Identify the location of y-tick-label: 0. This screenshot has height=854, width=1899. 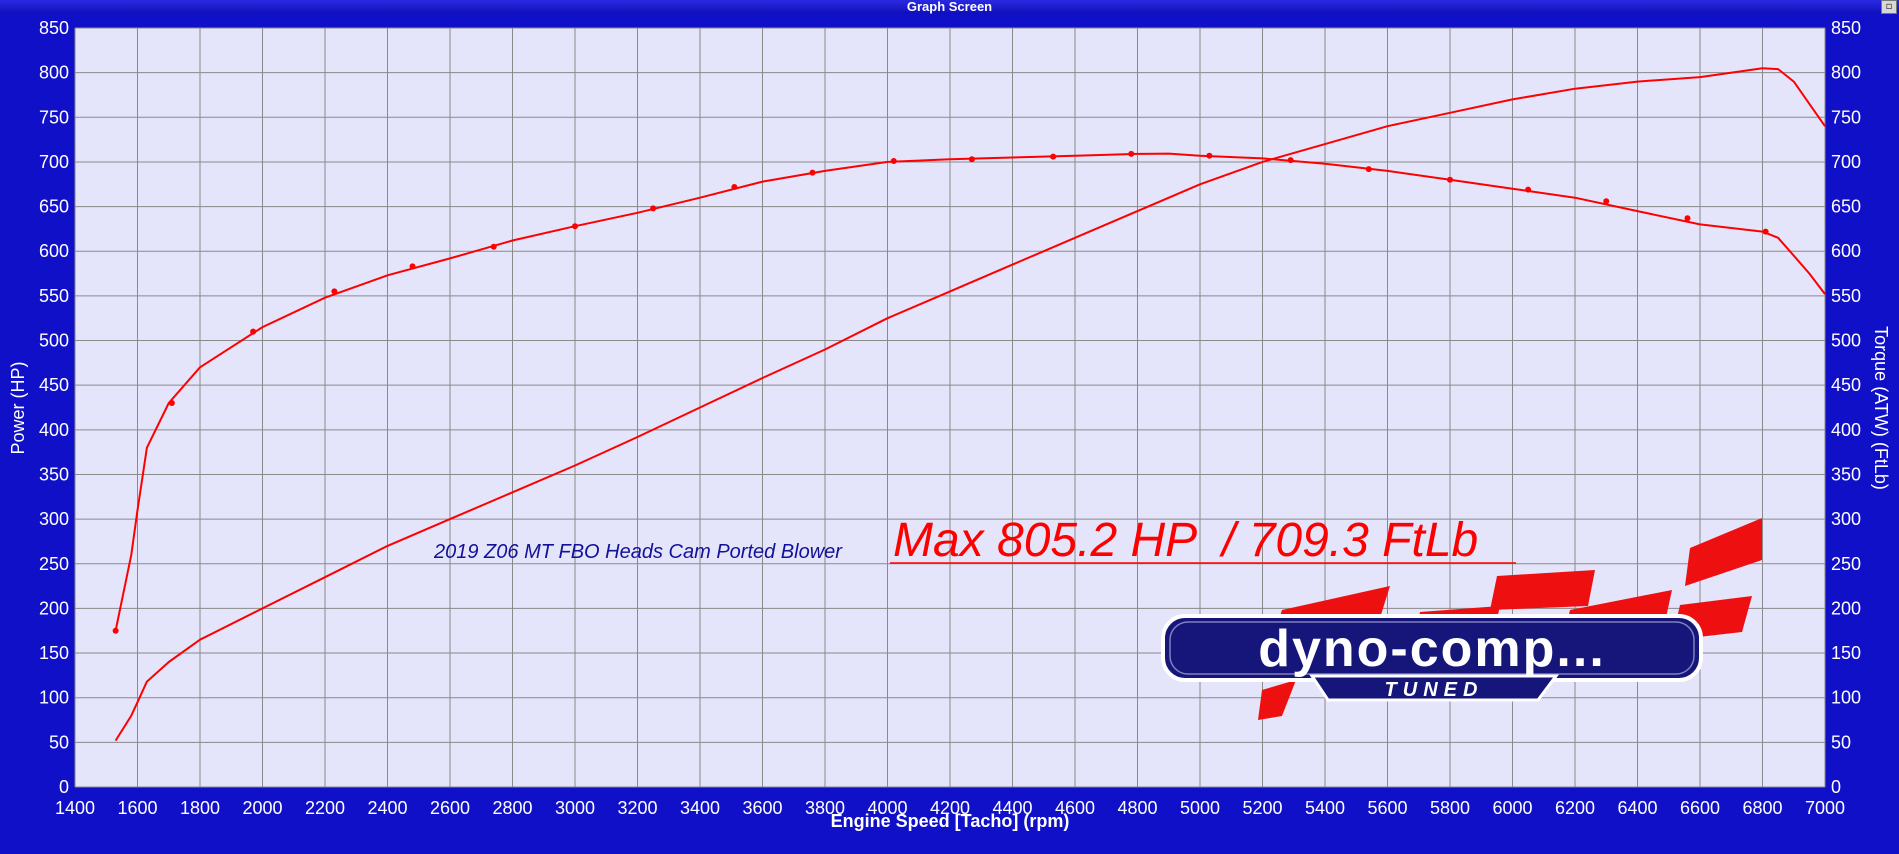
(64, 787).